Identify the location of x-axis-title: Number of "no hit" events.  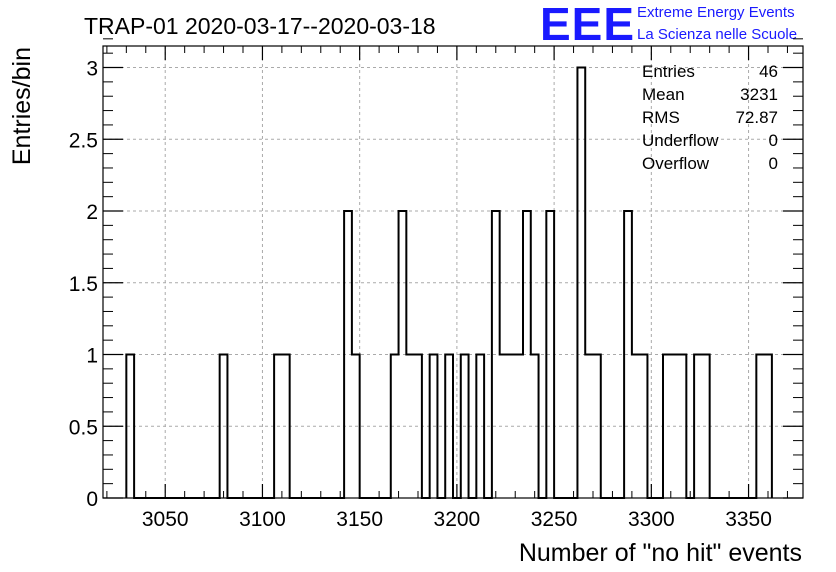
(660, 553).